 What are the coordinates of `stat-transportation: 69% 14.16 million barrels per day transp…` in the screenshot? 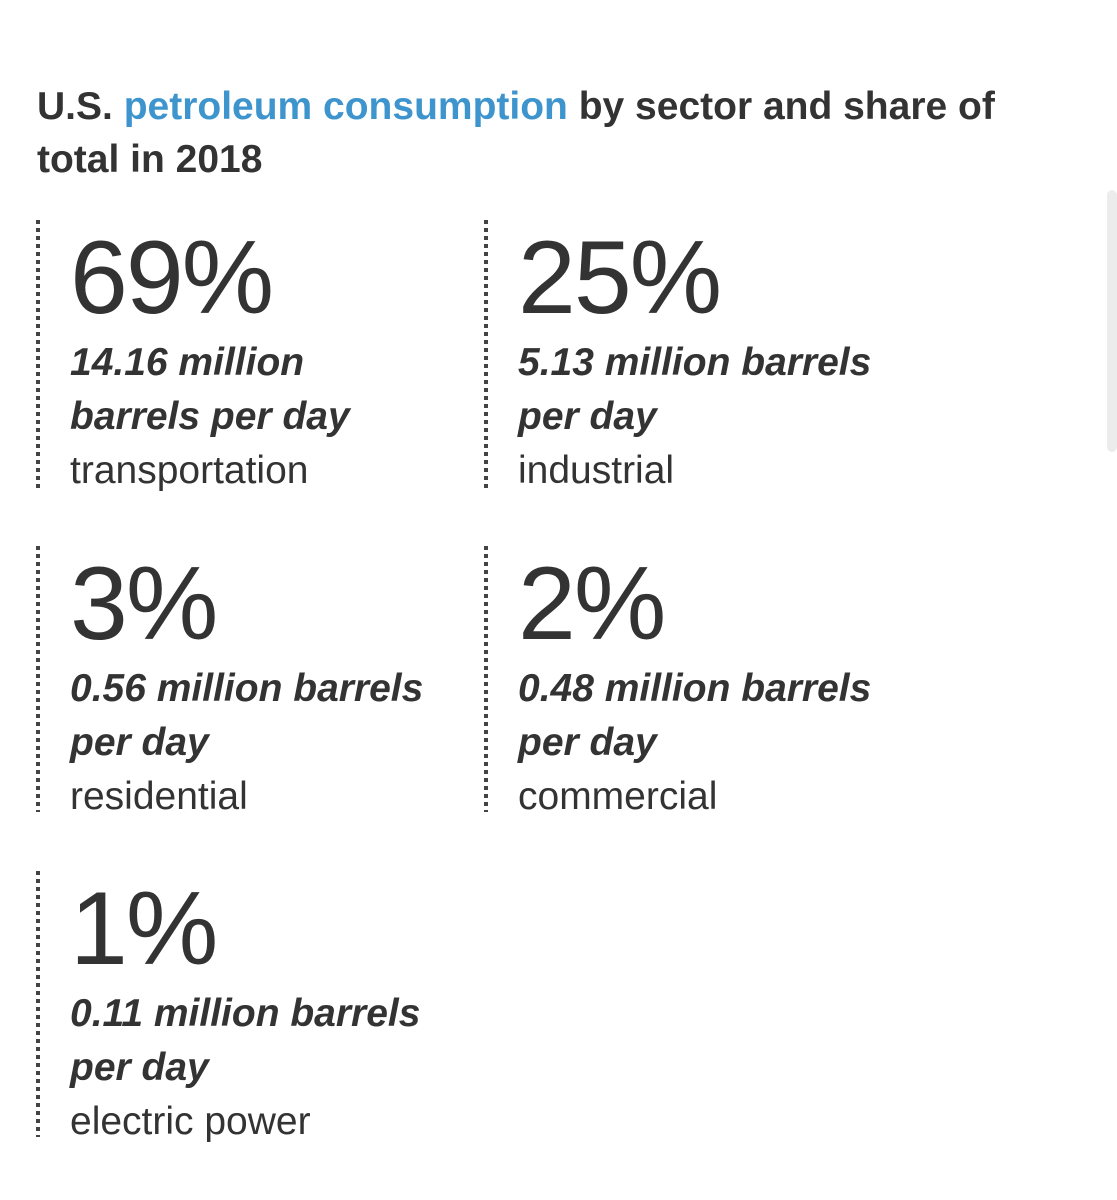 It's located at (241, 356).